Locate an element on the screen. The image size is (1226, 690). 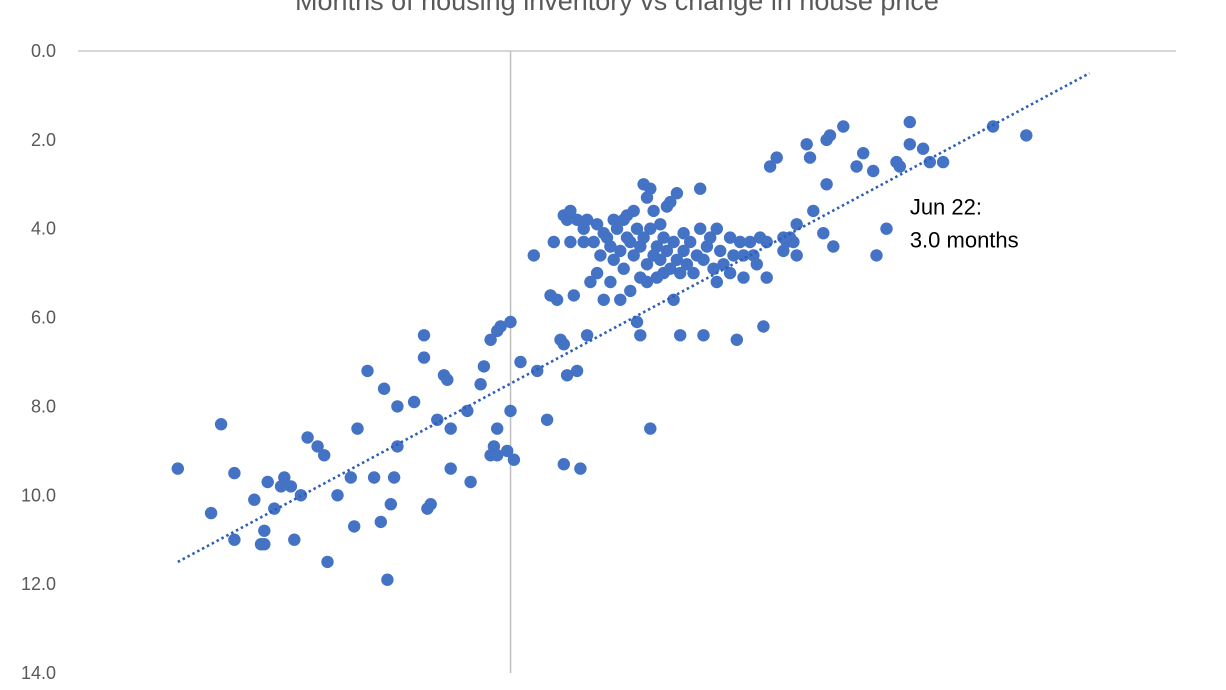
y-tick-label: 0.0 is located at coordinates (43, 51).